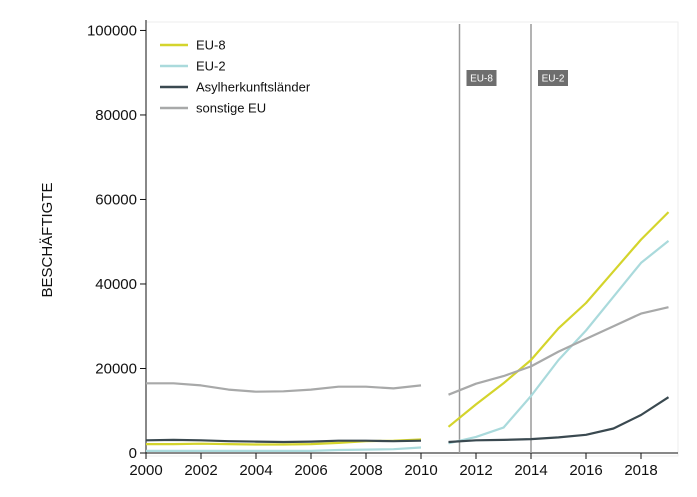 The height and width of the screenshot is (497, 697). What do you see at coordinates (365, 470) in the screenshot?
I see `x-tick-label: 2008` at bounding box center [365, 470].